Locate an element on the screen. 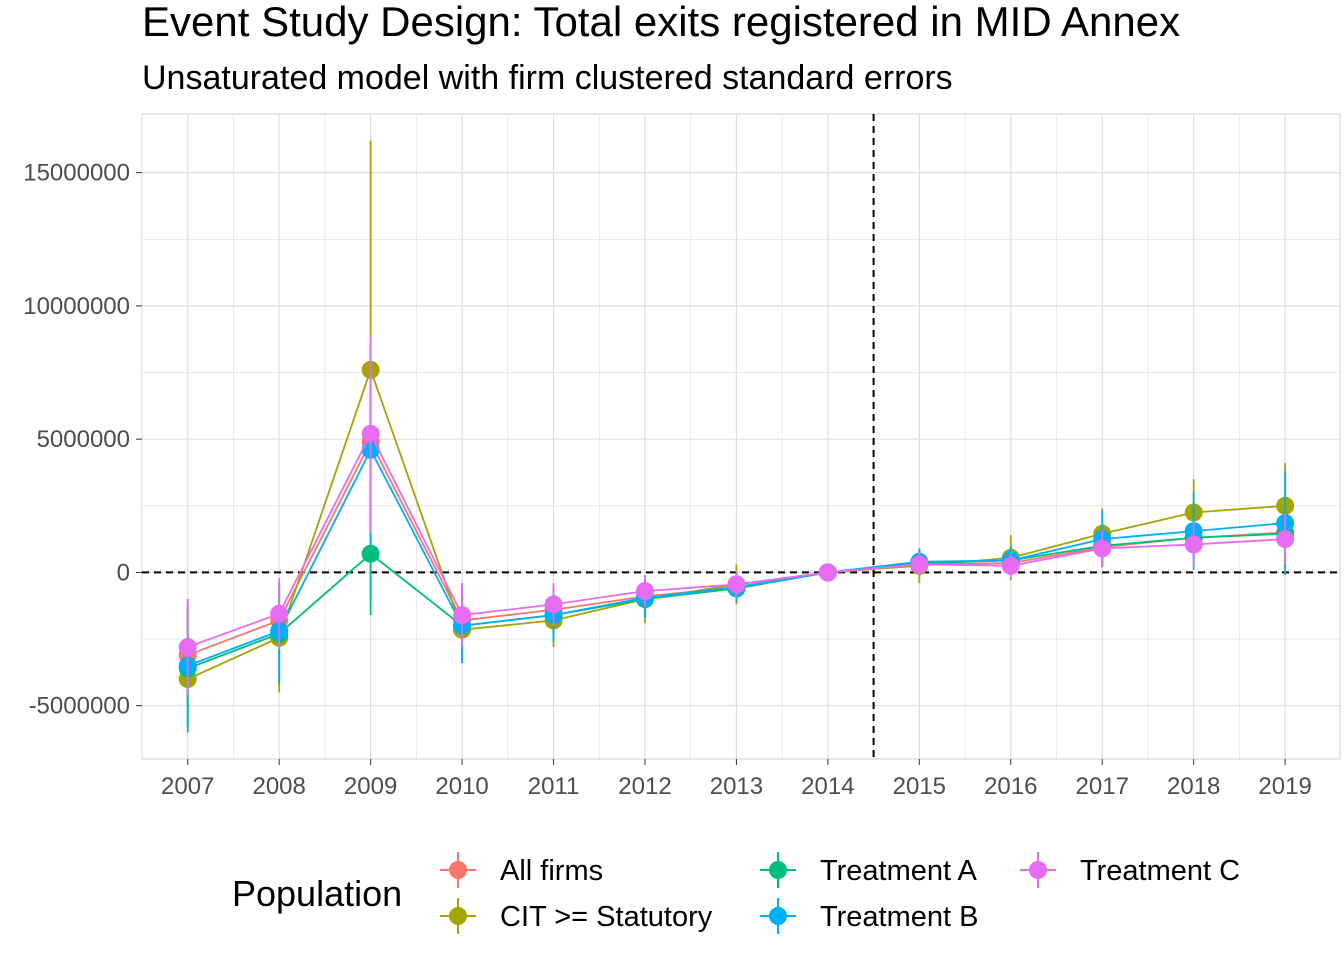 The image size is (1344, 960). legend-entry: Treatment A is located at coordinates (869, 870).